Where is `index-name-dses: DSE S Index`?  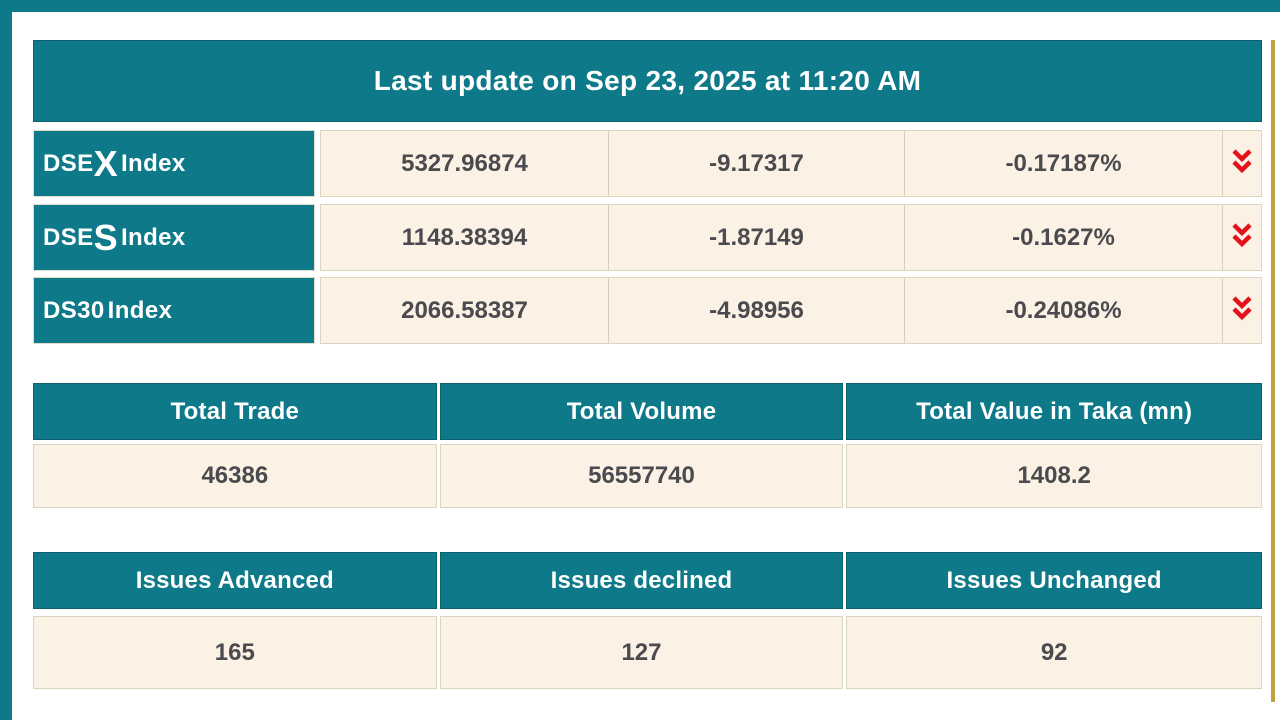
index-name-dses: DSE S Index is located at coordinates (174, 237).